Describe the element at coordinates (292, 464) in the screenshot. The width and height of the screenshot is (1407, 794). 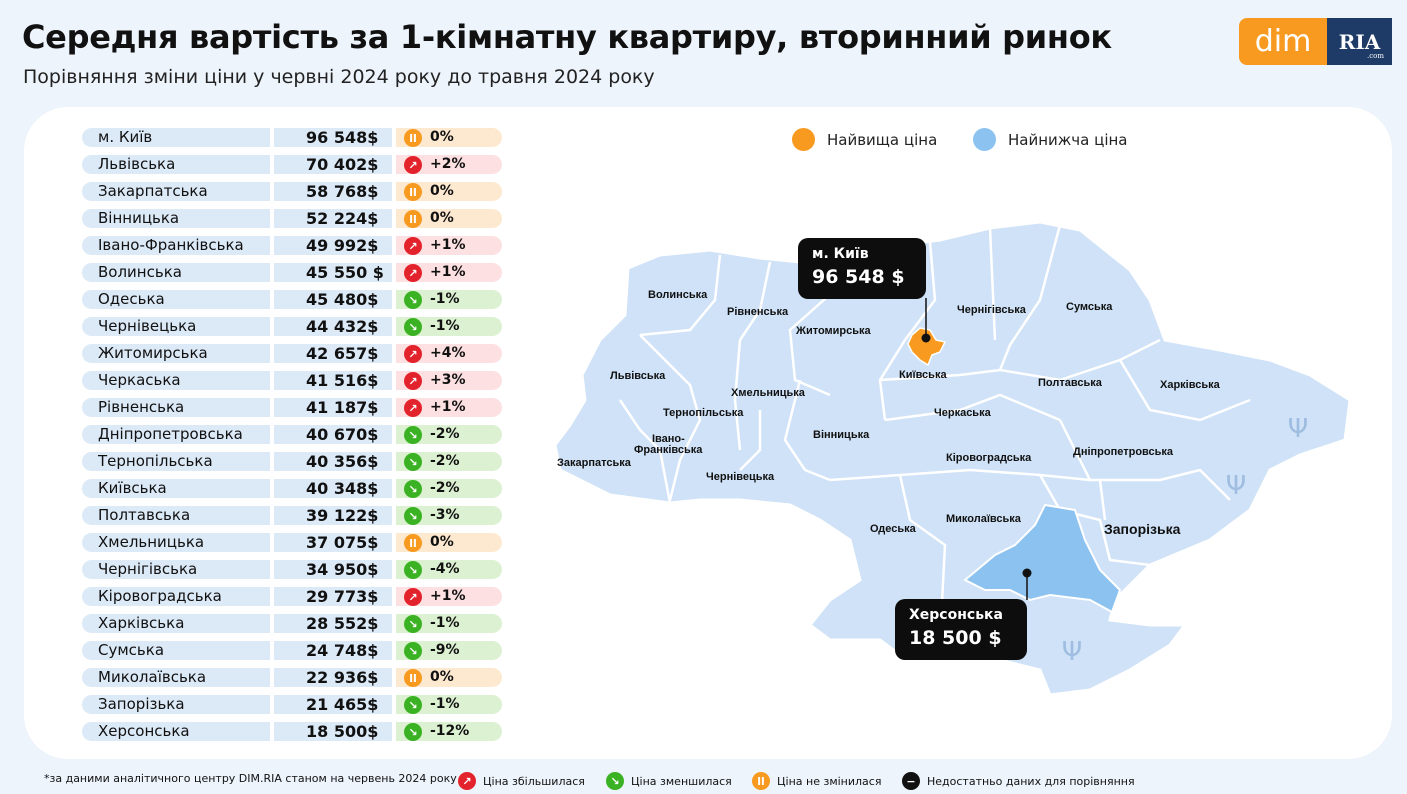
I see `table-row: Тернопільська 40 356$ ↘ -2%` at that location.